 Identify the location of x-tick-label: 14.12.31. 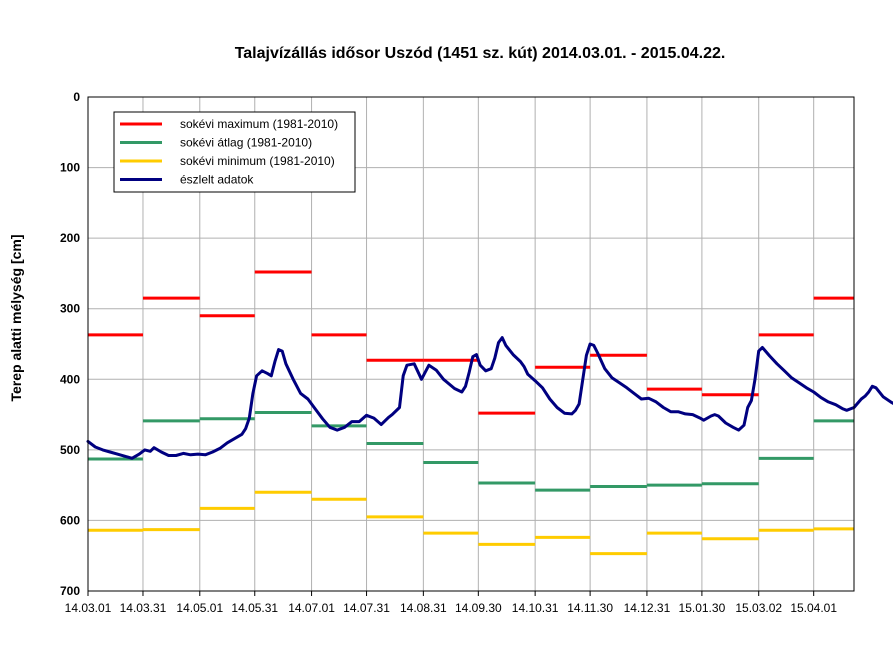
(647, 608).